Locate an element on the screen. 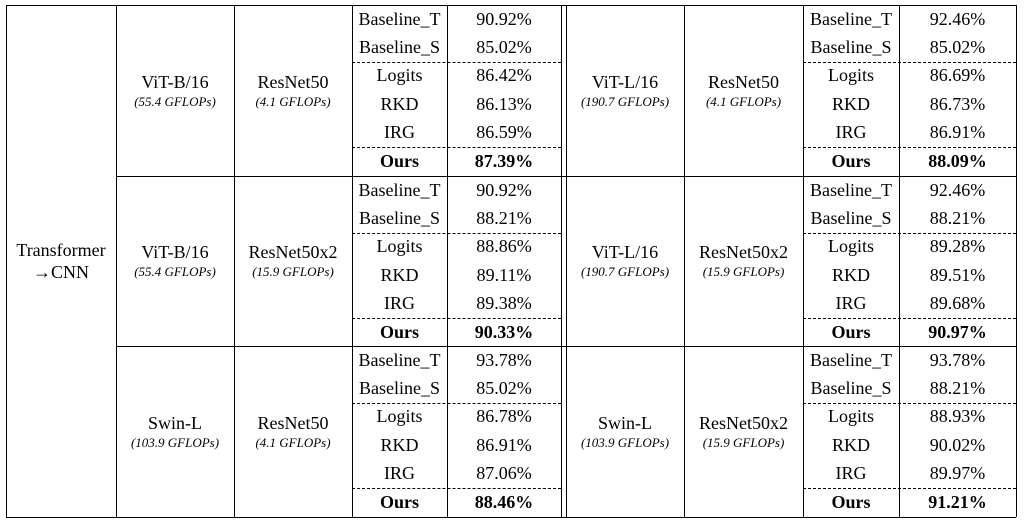 The height and width of the screenshot is (521, 1024). teacher-cell-flops: (55.4 GFLOPs) is located at coordinates (175, 101).